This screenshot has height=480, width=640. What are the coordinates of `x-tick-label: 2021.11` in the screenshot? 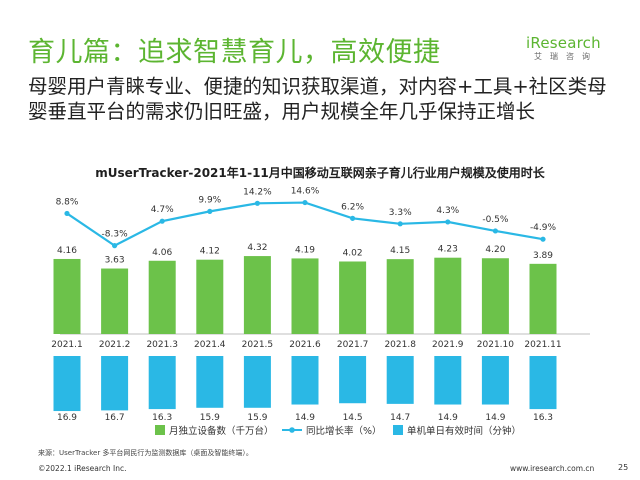 It's located at (542, 345).